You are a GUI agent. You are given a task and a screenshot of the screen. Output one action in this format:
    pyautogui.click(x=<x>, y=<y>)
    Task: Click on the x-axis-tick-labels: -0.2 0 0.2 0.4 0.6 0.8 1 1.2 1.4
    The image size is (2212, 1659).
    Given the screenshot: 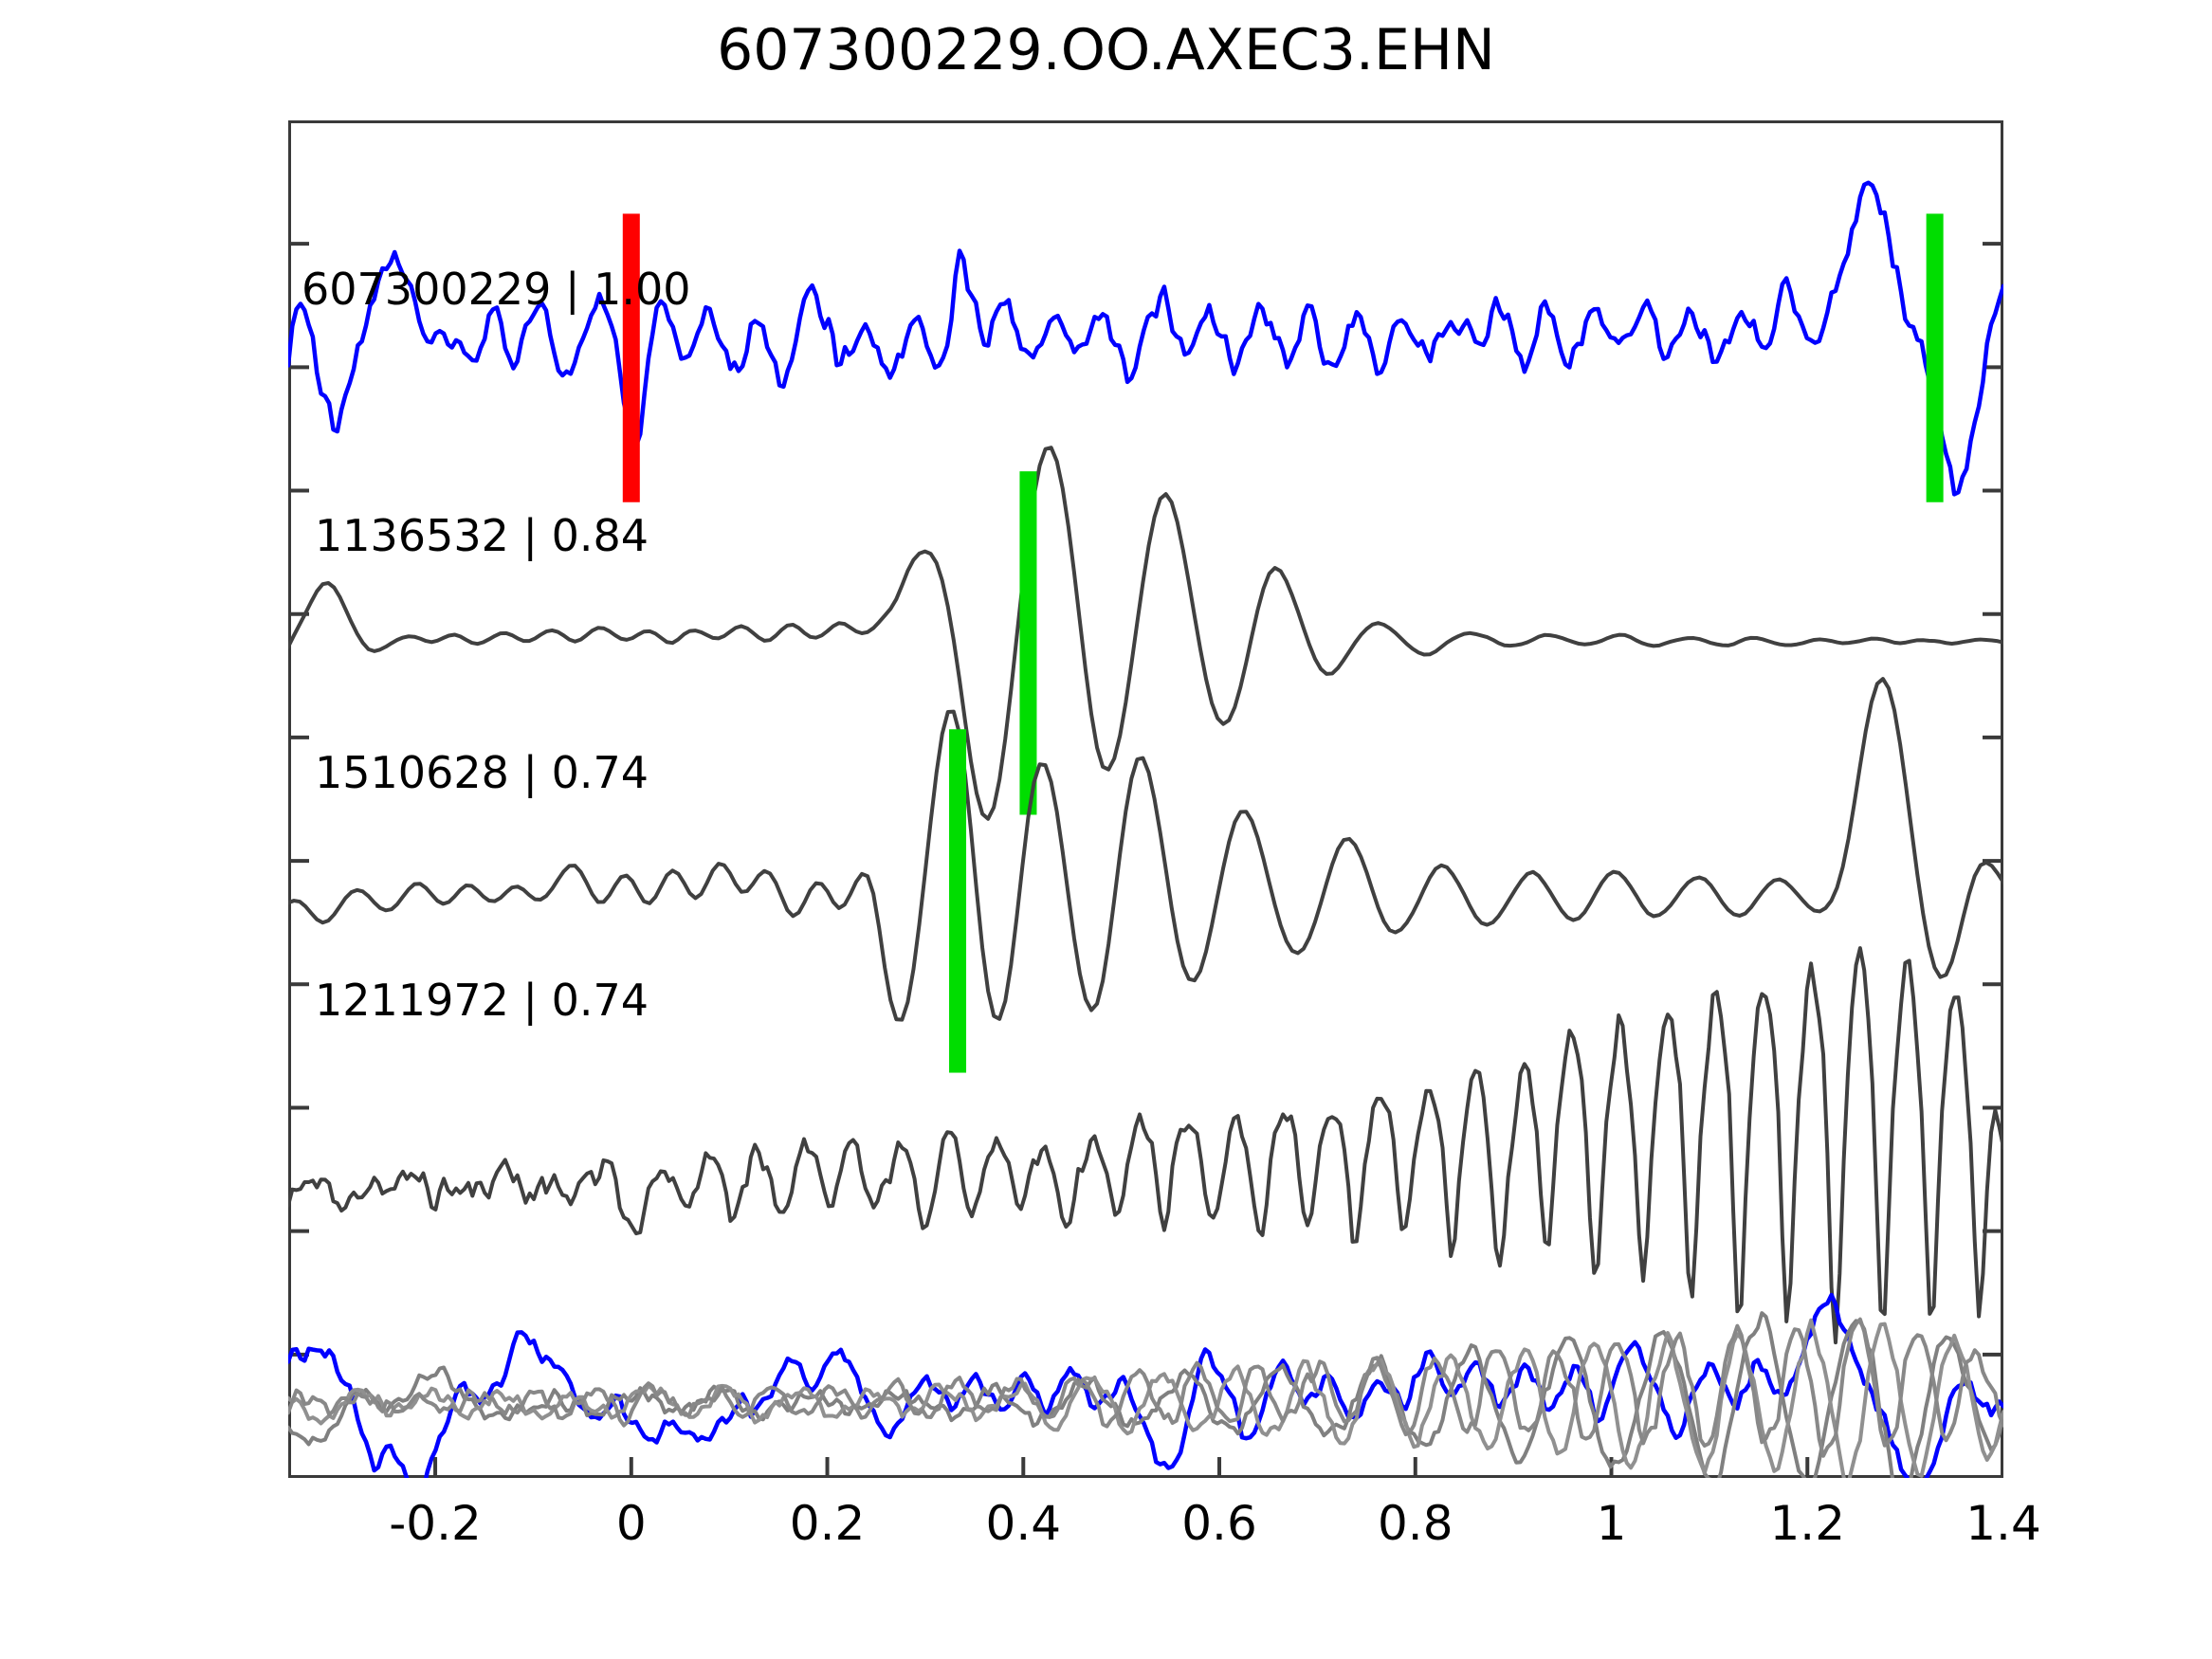 What is the action you would take?
    pyautogui.click(x=1106, y=1534)
    